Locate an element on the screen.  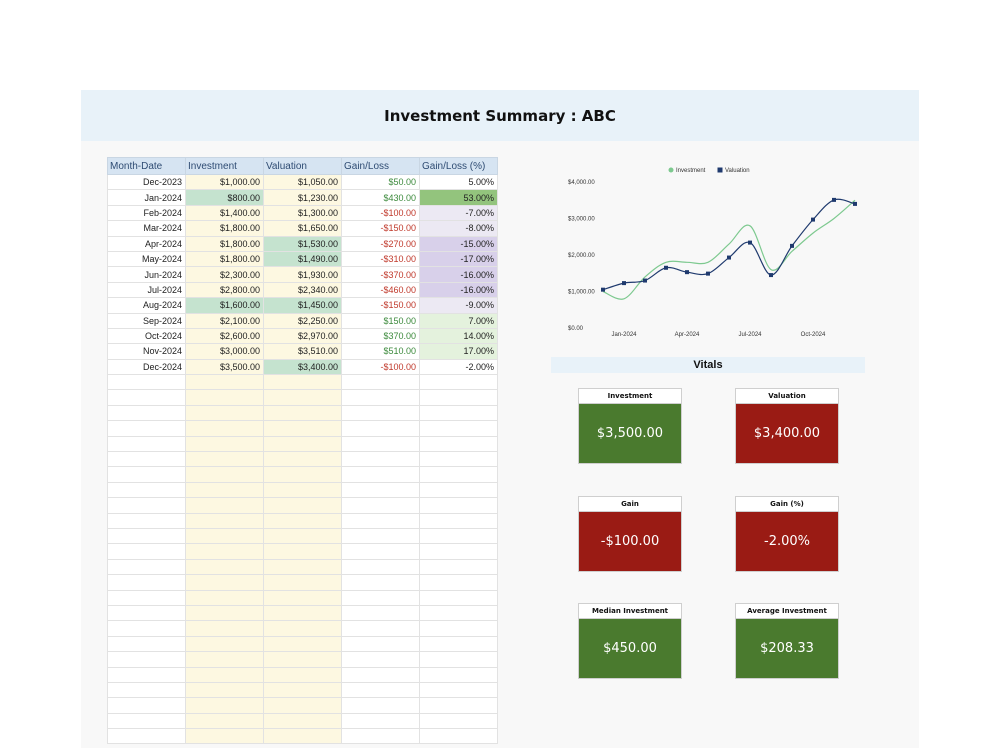
cell-valuation: $1,530.00 is located at coordinates (302, 243).